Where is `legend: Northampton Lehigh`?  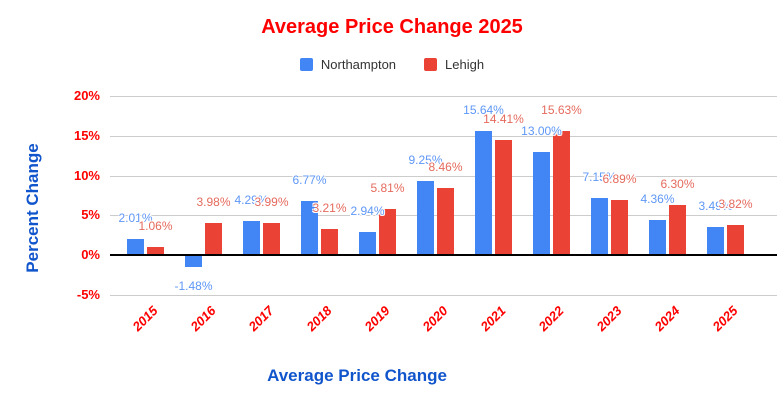
legend: Northampton Lehigh is located at coordinates (392, 64).